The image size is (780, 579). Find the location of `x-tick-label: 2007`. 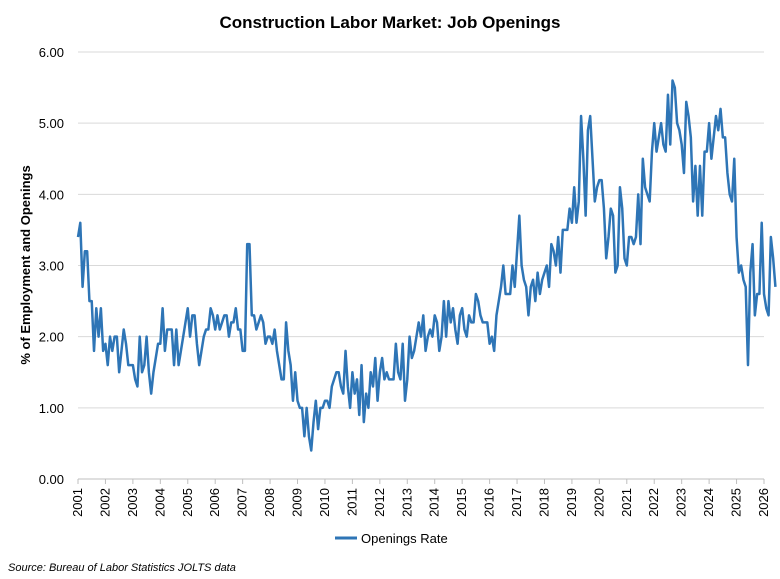

x-tick-label: 2007 is located at coordinates (242, 502).